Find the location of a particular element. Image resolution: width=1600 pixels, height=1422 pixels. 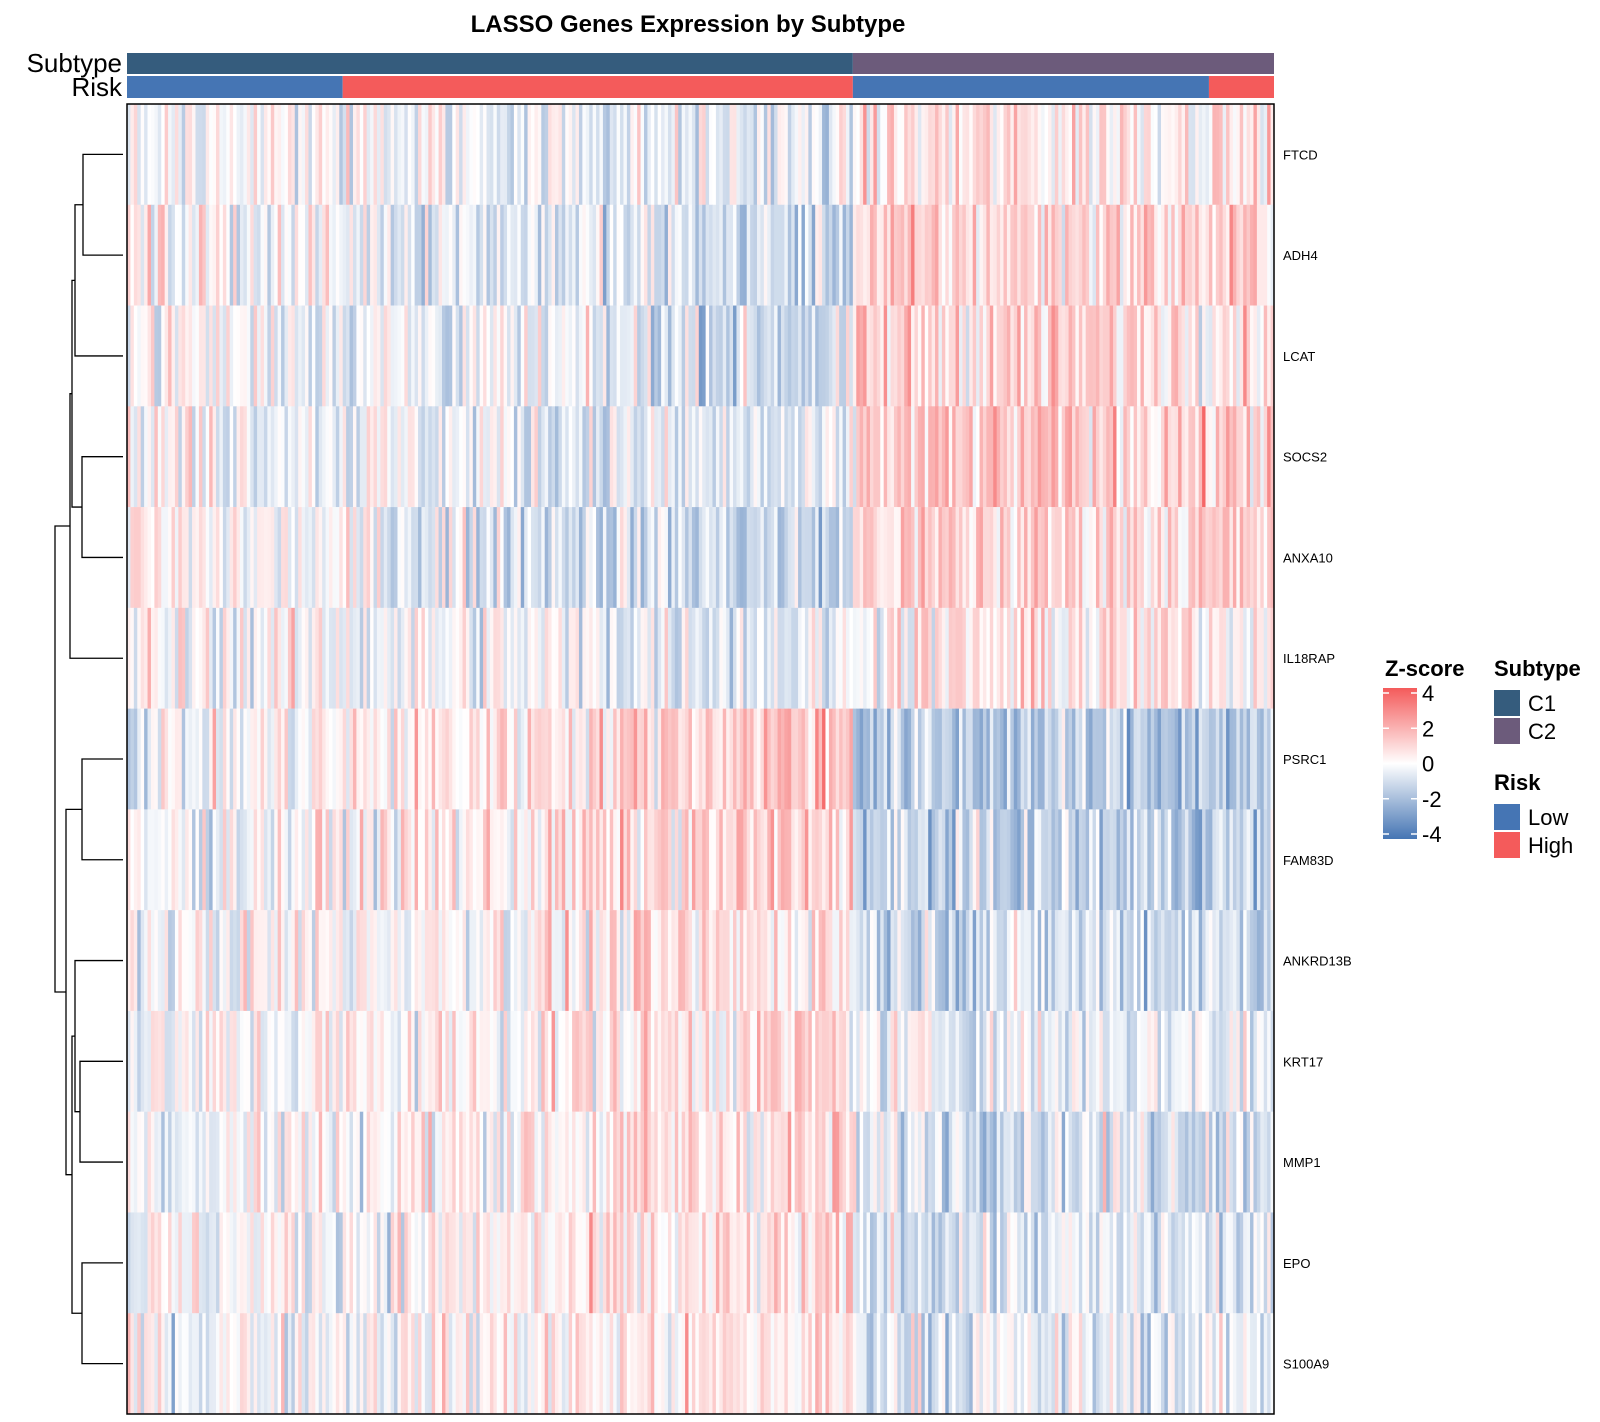

legend-zscore-tick-label: -4 is located at coordinates (1432, 834).